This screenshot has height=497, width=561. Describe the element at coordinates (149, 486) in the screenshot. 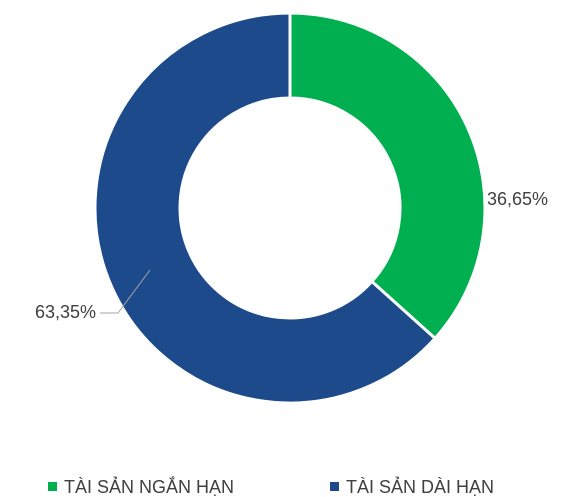

I see `legend-label: TÀI SẢN NGẮN HẠN` at that location.